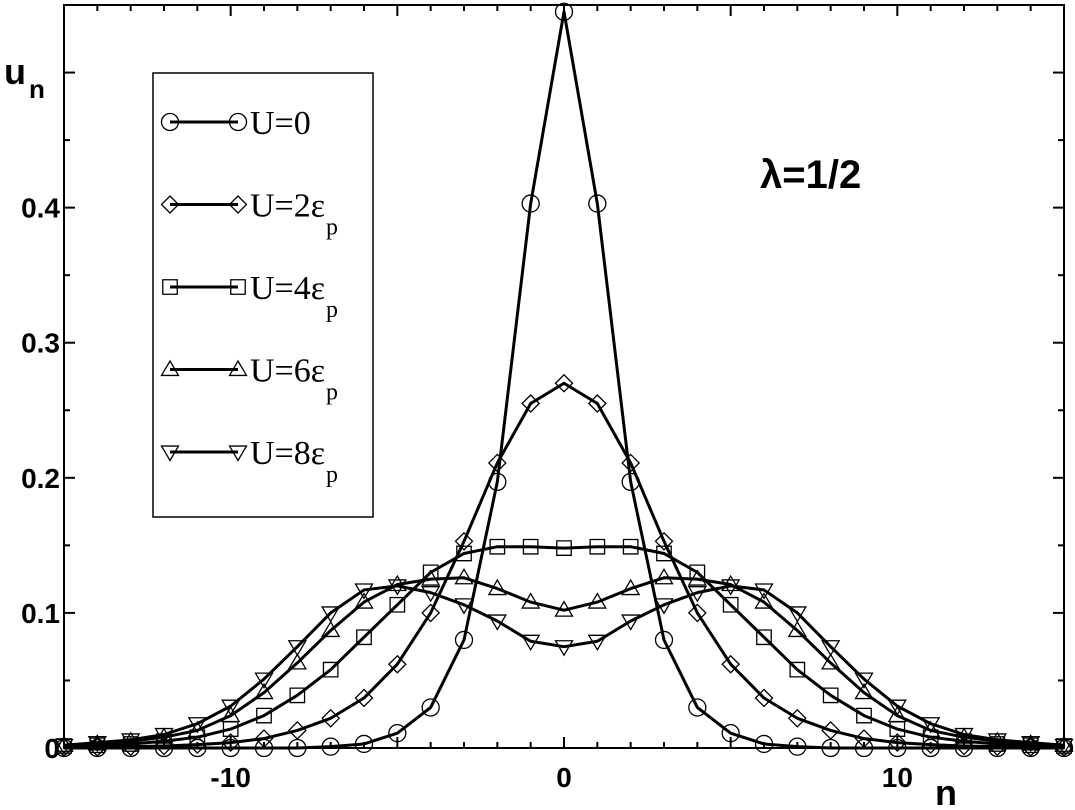 The height and width of the screenshot is (810, 1075). Describe the element at coordinates (40, 343) in the screenshot. I see `y-tick-label: 0.3` at that location.